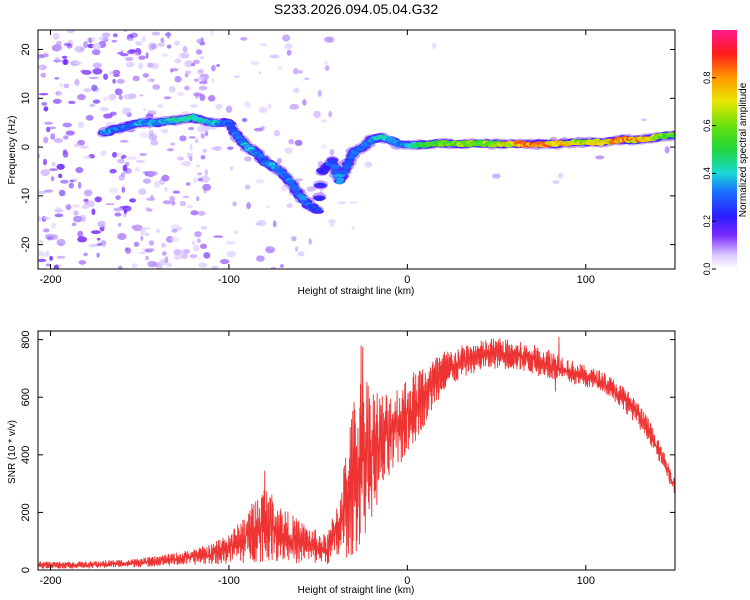 Image resolution: width=750 pixels, height=600 pixels. I want to click on y-tick-label: -10, so click(26, 196).